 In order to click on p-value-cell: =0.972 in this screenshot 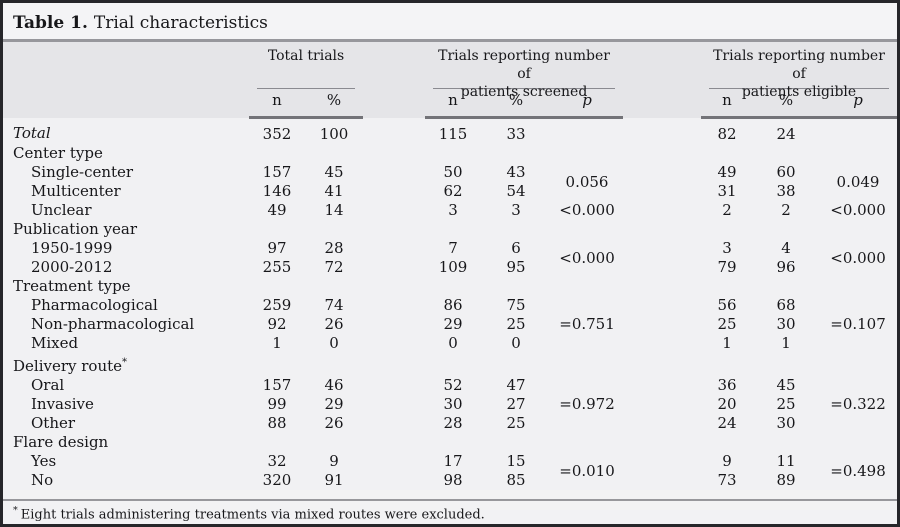, I will do `click(587, 404)`.